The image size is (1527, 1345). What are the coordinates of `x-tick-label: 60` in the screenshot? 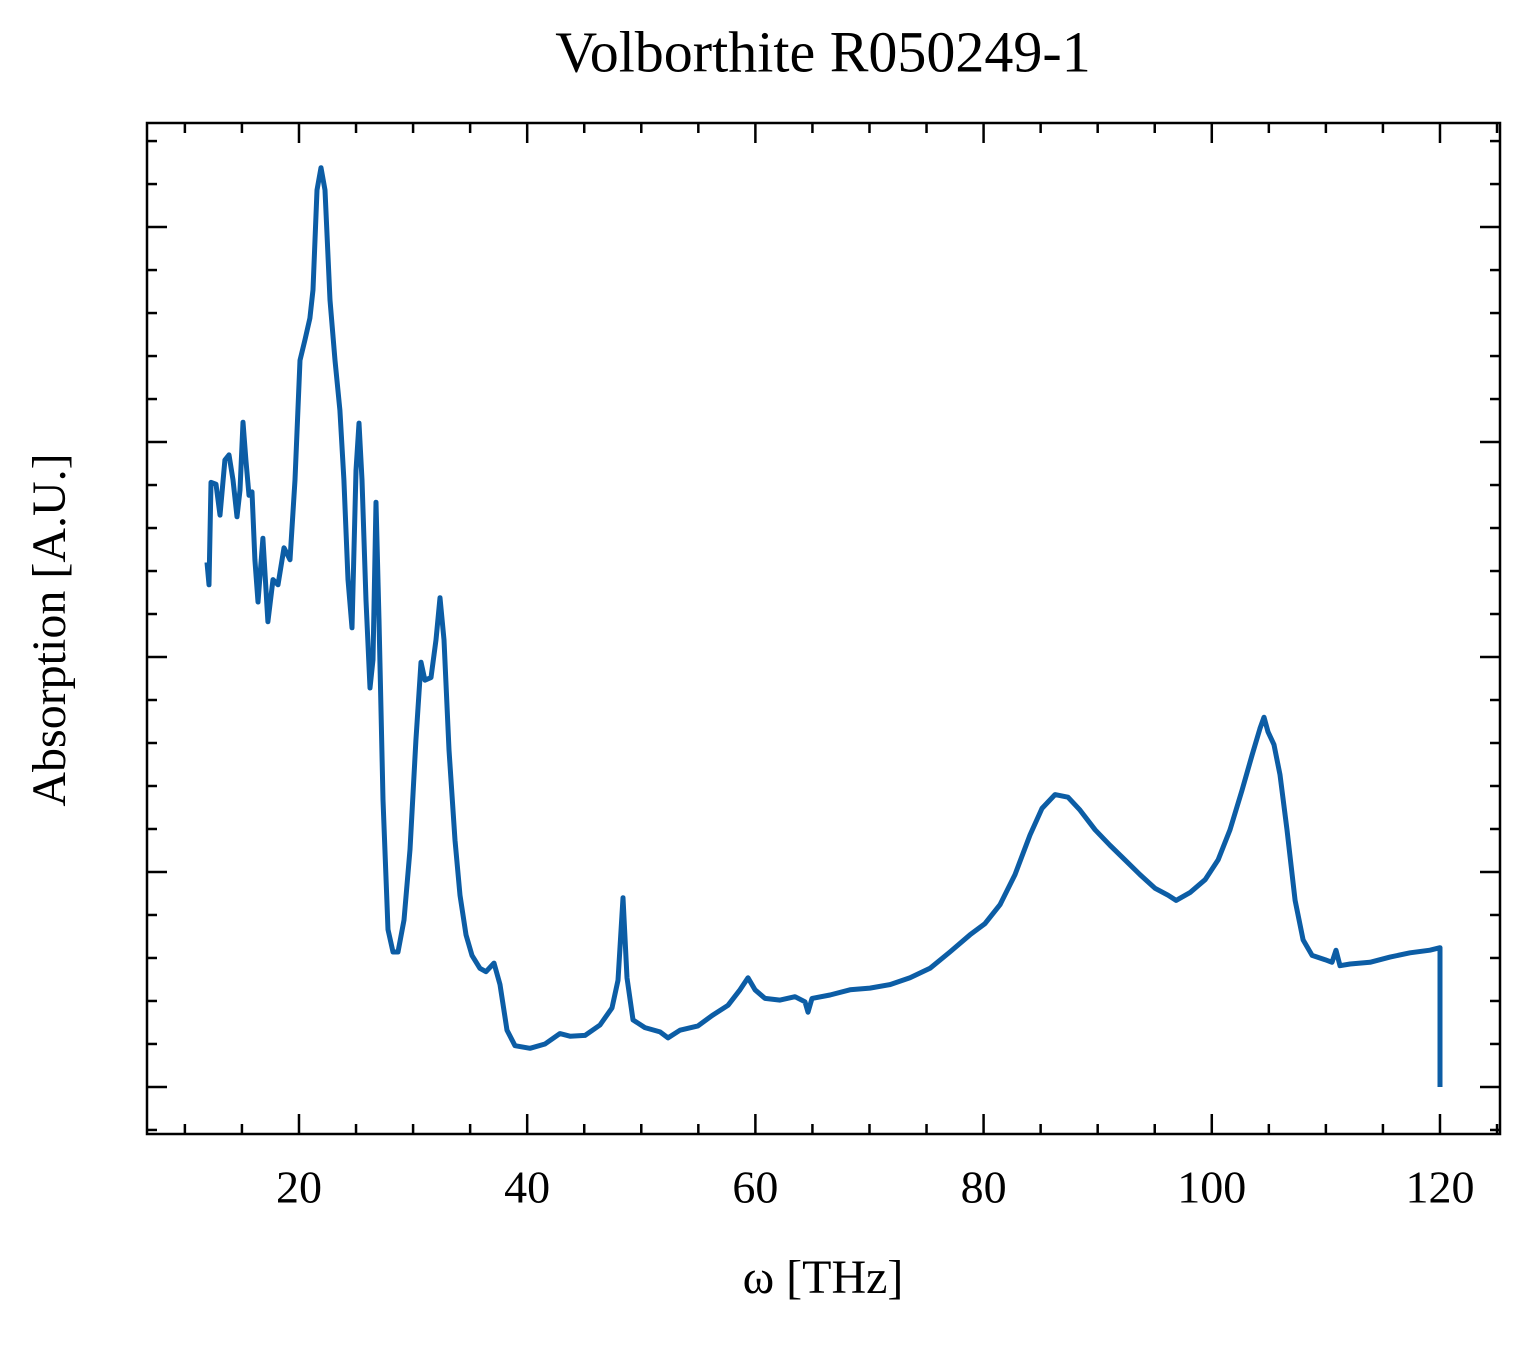 It's located at (755, 1187).